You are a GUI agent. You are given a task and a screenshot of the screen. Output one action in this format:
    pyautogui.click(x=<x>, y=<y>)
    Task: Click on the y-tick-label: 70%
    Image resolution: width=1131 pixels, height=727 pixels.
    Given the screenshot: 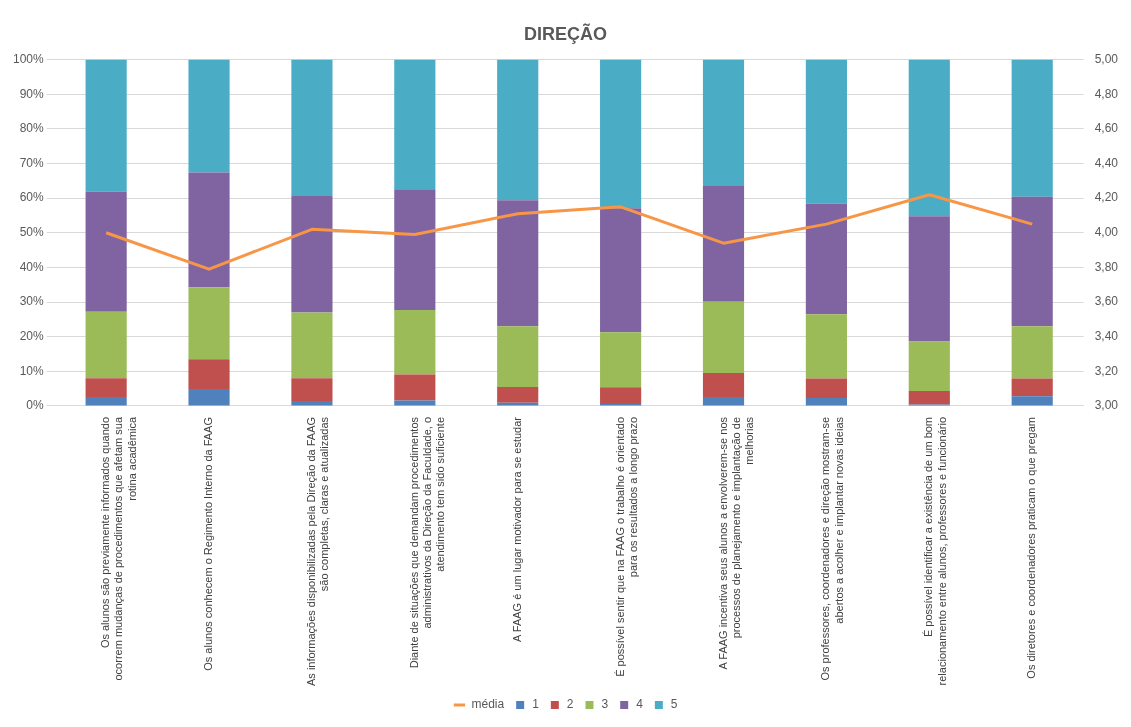 What is the action you would take?
    pyautogui.click(x=32, y=162)
    